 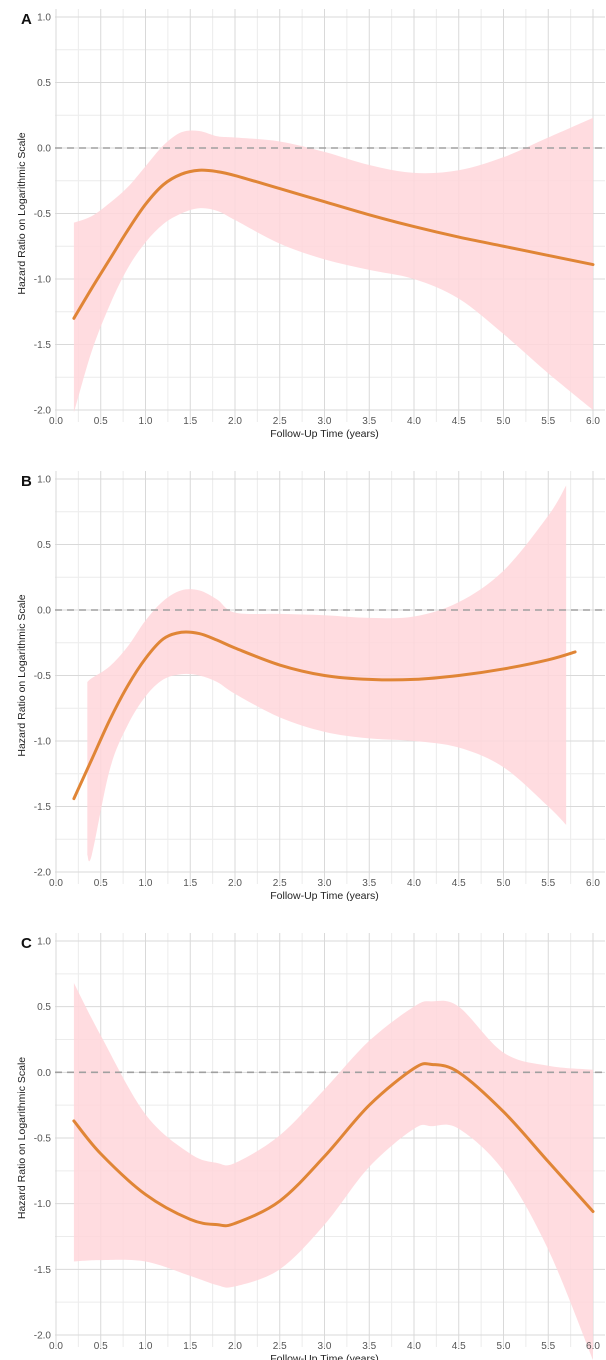 I want to click on panel-label: A, so click(x=26, y=19).